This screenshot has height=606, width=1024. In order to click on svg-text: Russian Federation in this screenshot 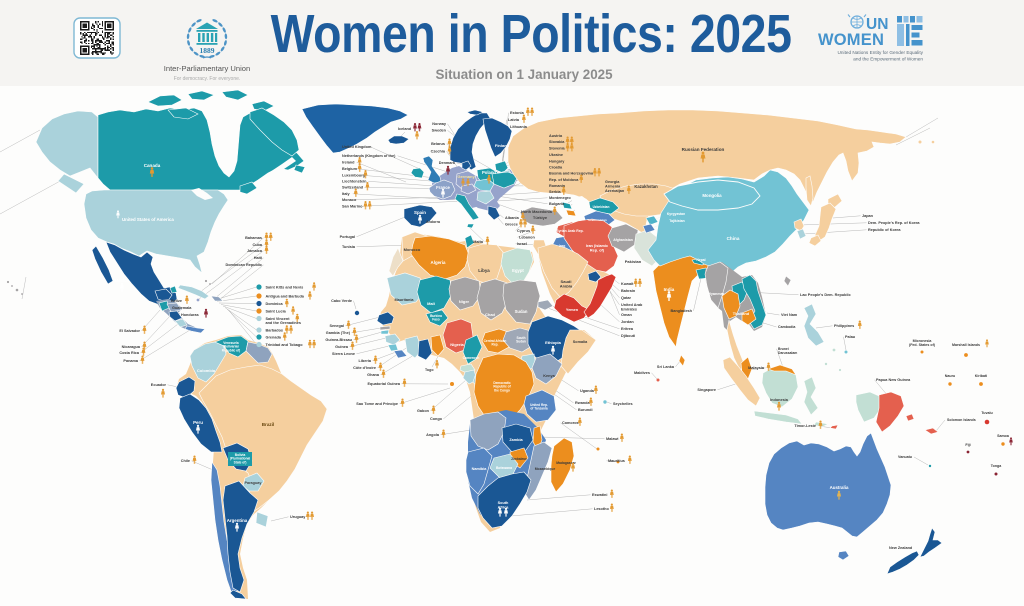, I will do `click(703, 149)`.